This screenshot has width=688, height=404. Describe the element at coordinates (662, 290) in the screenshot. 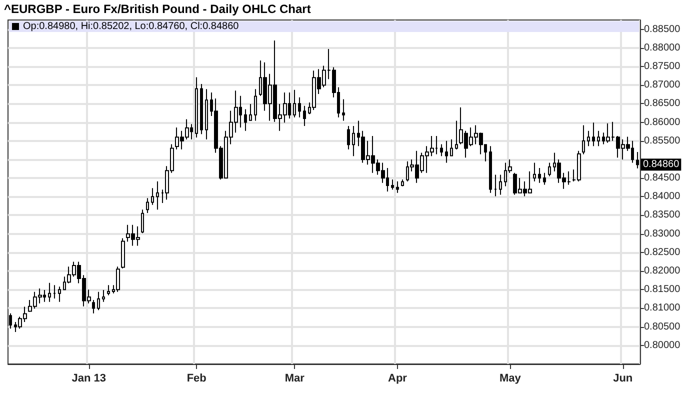

I see `y-tick-label: 0.81500` at that location.